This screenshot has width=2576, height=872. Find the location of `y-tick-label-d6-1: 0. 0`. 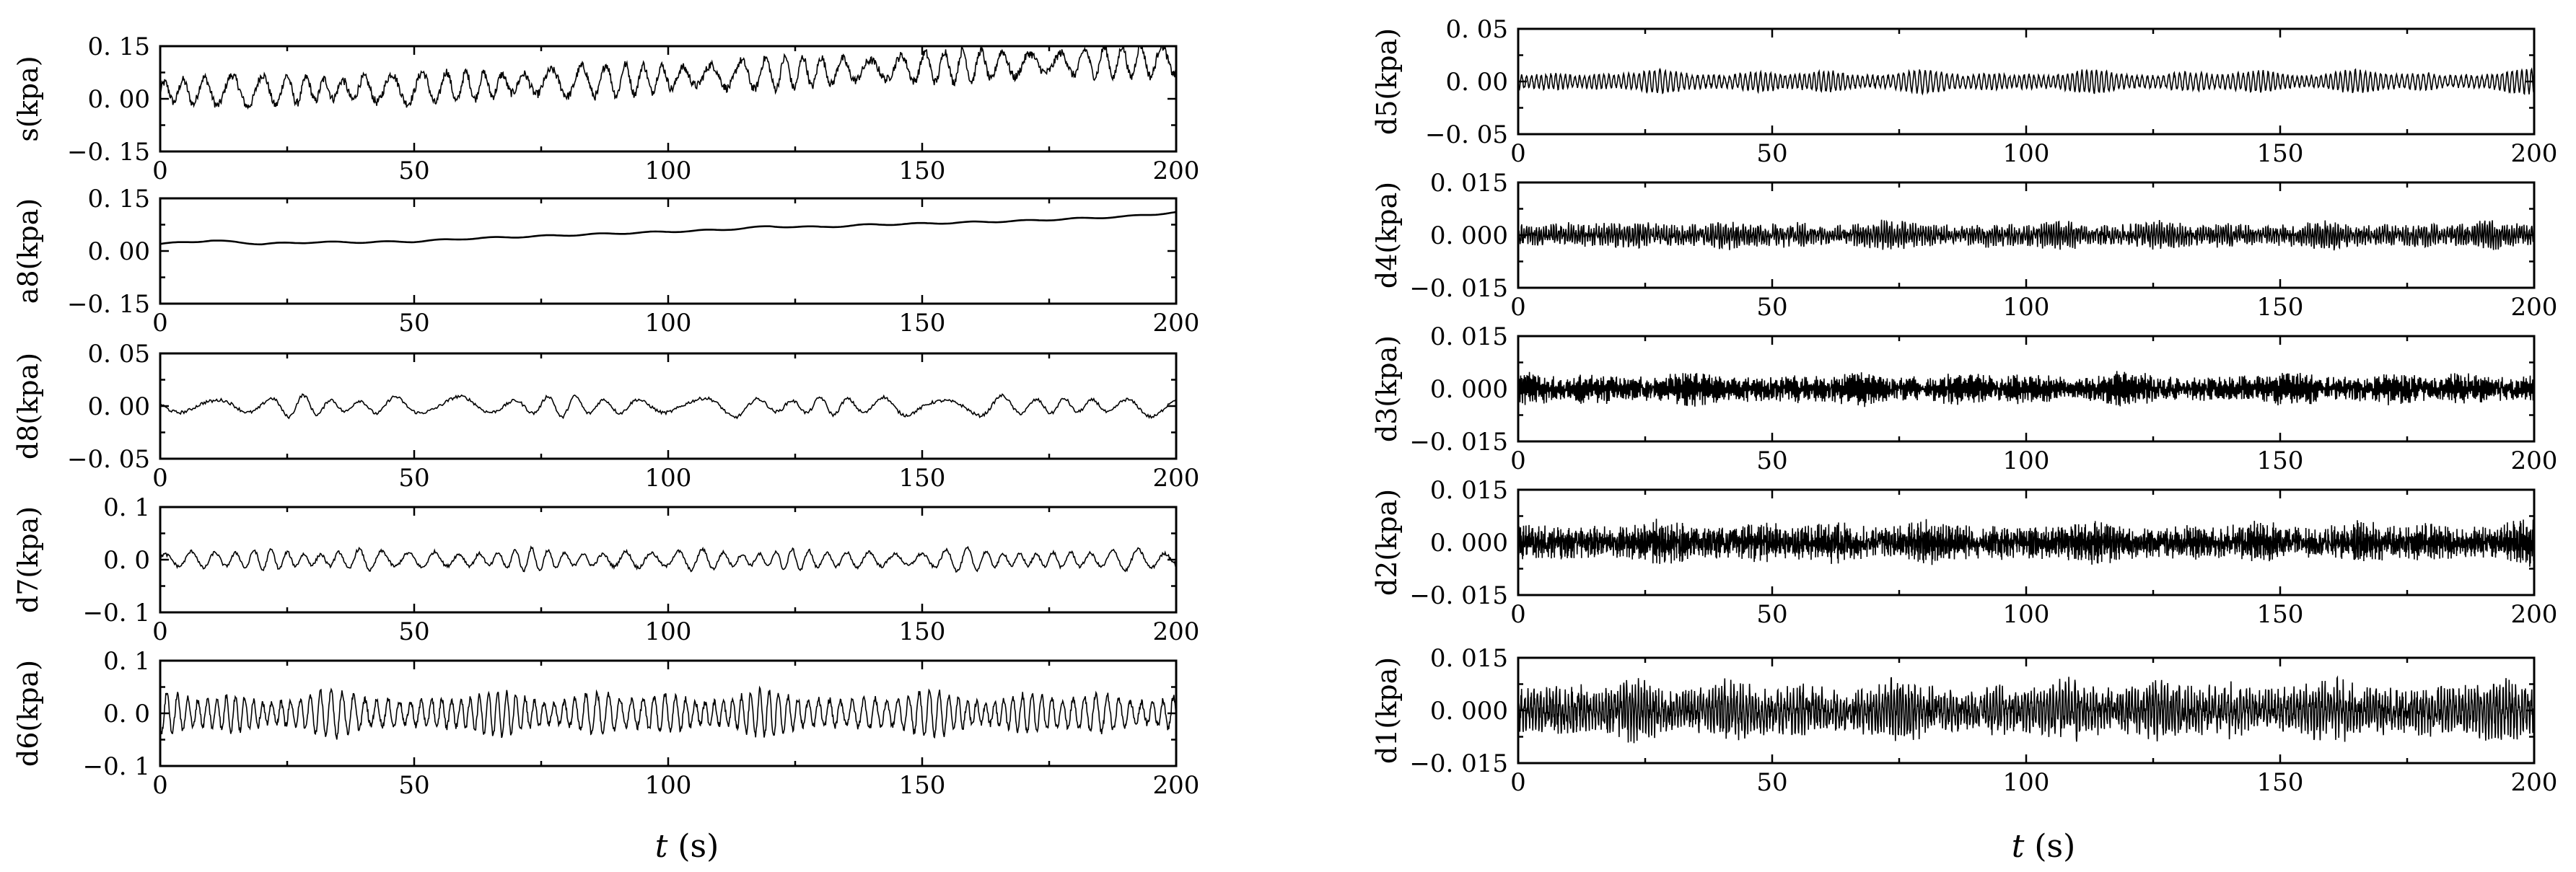

y-tick-label-d6-1: 0. 0 is located at coordinates (126, 714).